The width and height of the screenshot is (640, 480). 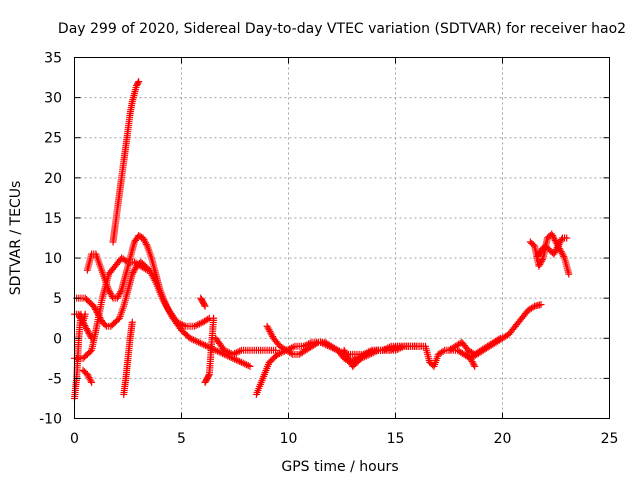 I want to click on y-tick-label: 10, so click(x=53, y=259).